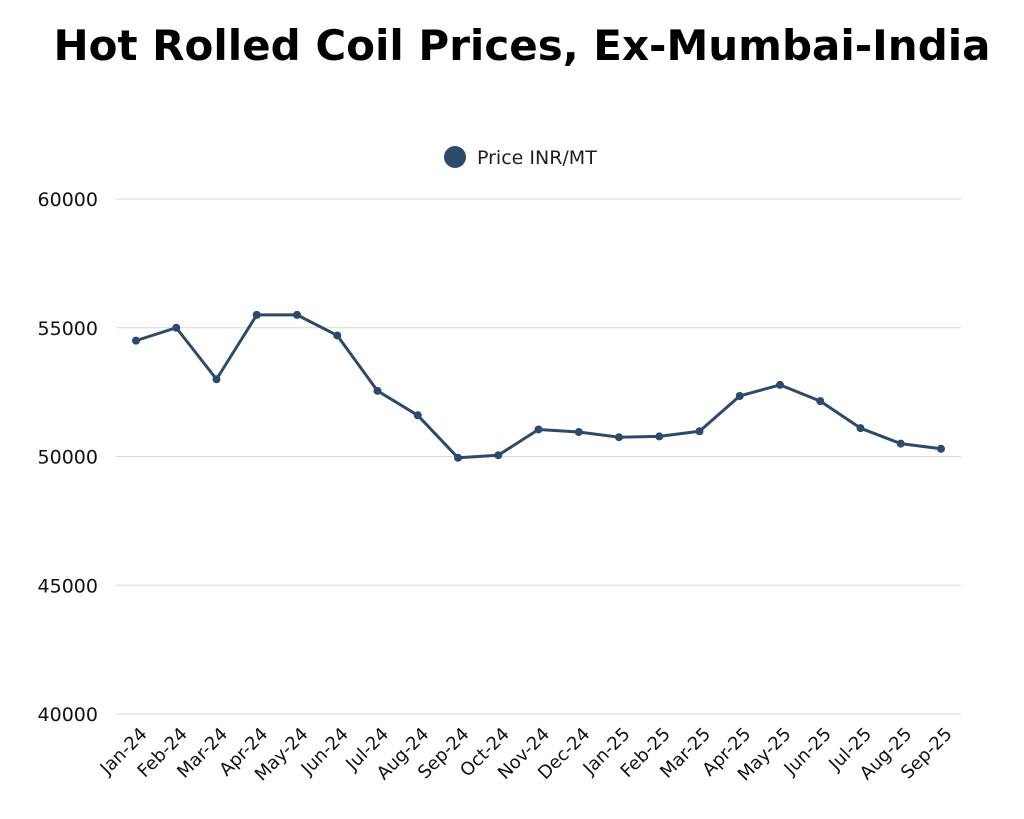 The image size is (1024, 819). What do you see at coordinates (68, 715) in the screenshot?
I see `y-tick-label: 40000` at bounding box center [68, 715].